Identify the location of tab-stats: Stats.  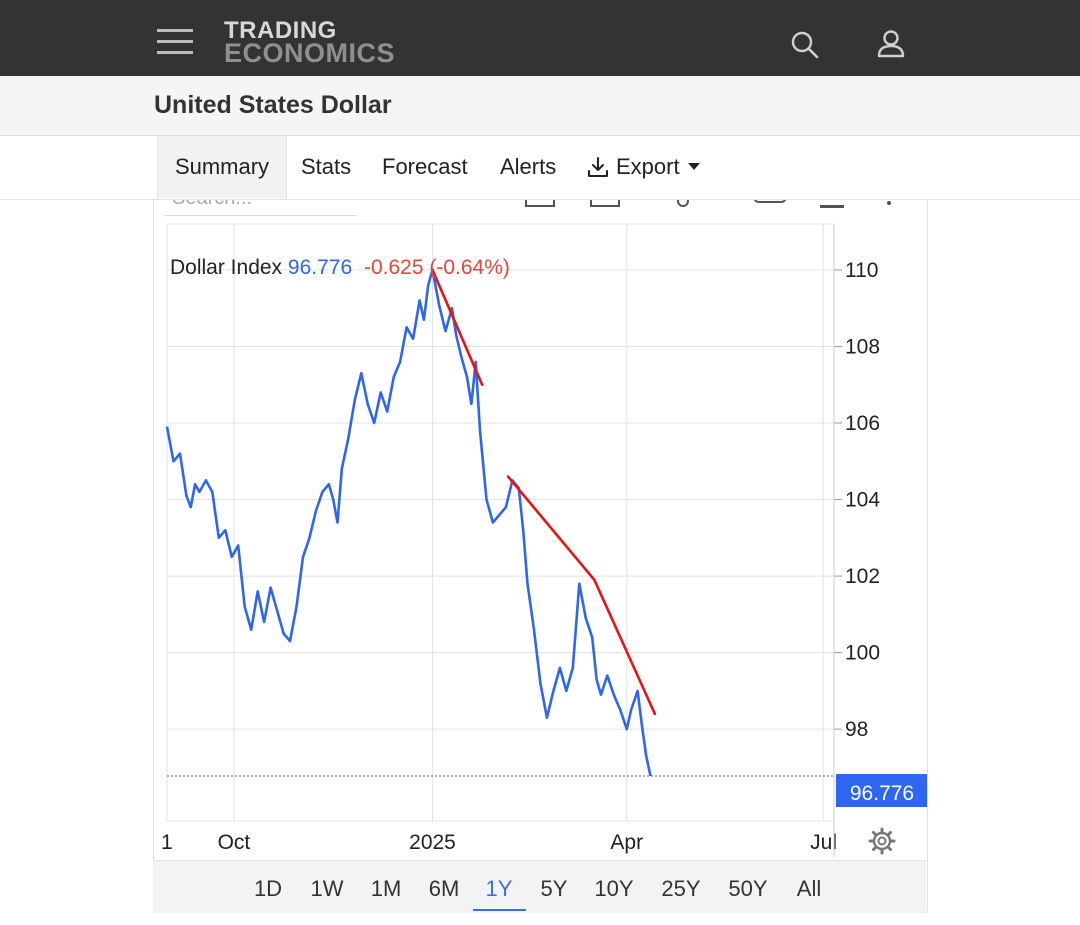
(326, 167).